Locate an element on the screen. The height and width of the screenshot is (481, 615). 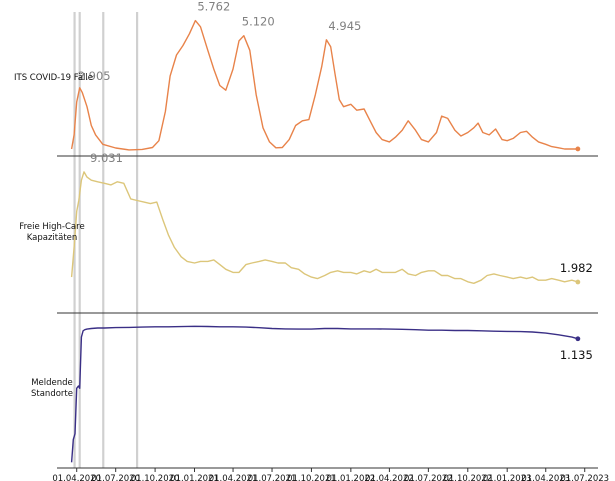
panel-0-value-label-1: 5.762 is located at coordinates (213, 7).